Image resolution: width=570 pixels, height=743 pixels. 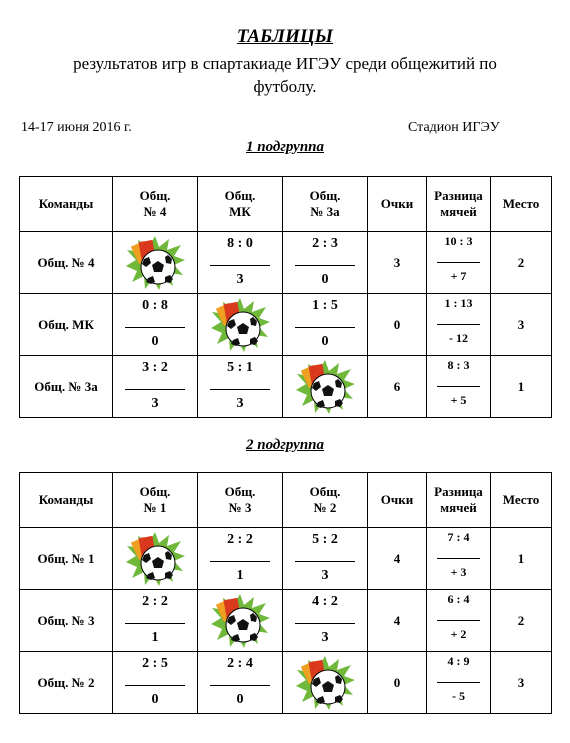 What do you see at coordinates (325, 500) in the screenshot?
I see `header-opponent-3: Общ. № 2` at bounding box center [325, 500].